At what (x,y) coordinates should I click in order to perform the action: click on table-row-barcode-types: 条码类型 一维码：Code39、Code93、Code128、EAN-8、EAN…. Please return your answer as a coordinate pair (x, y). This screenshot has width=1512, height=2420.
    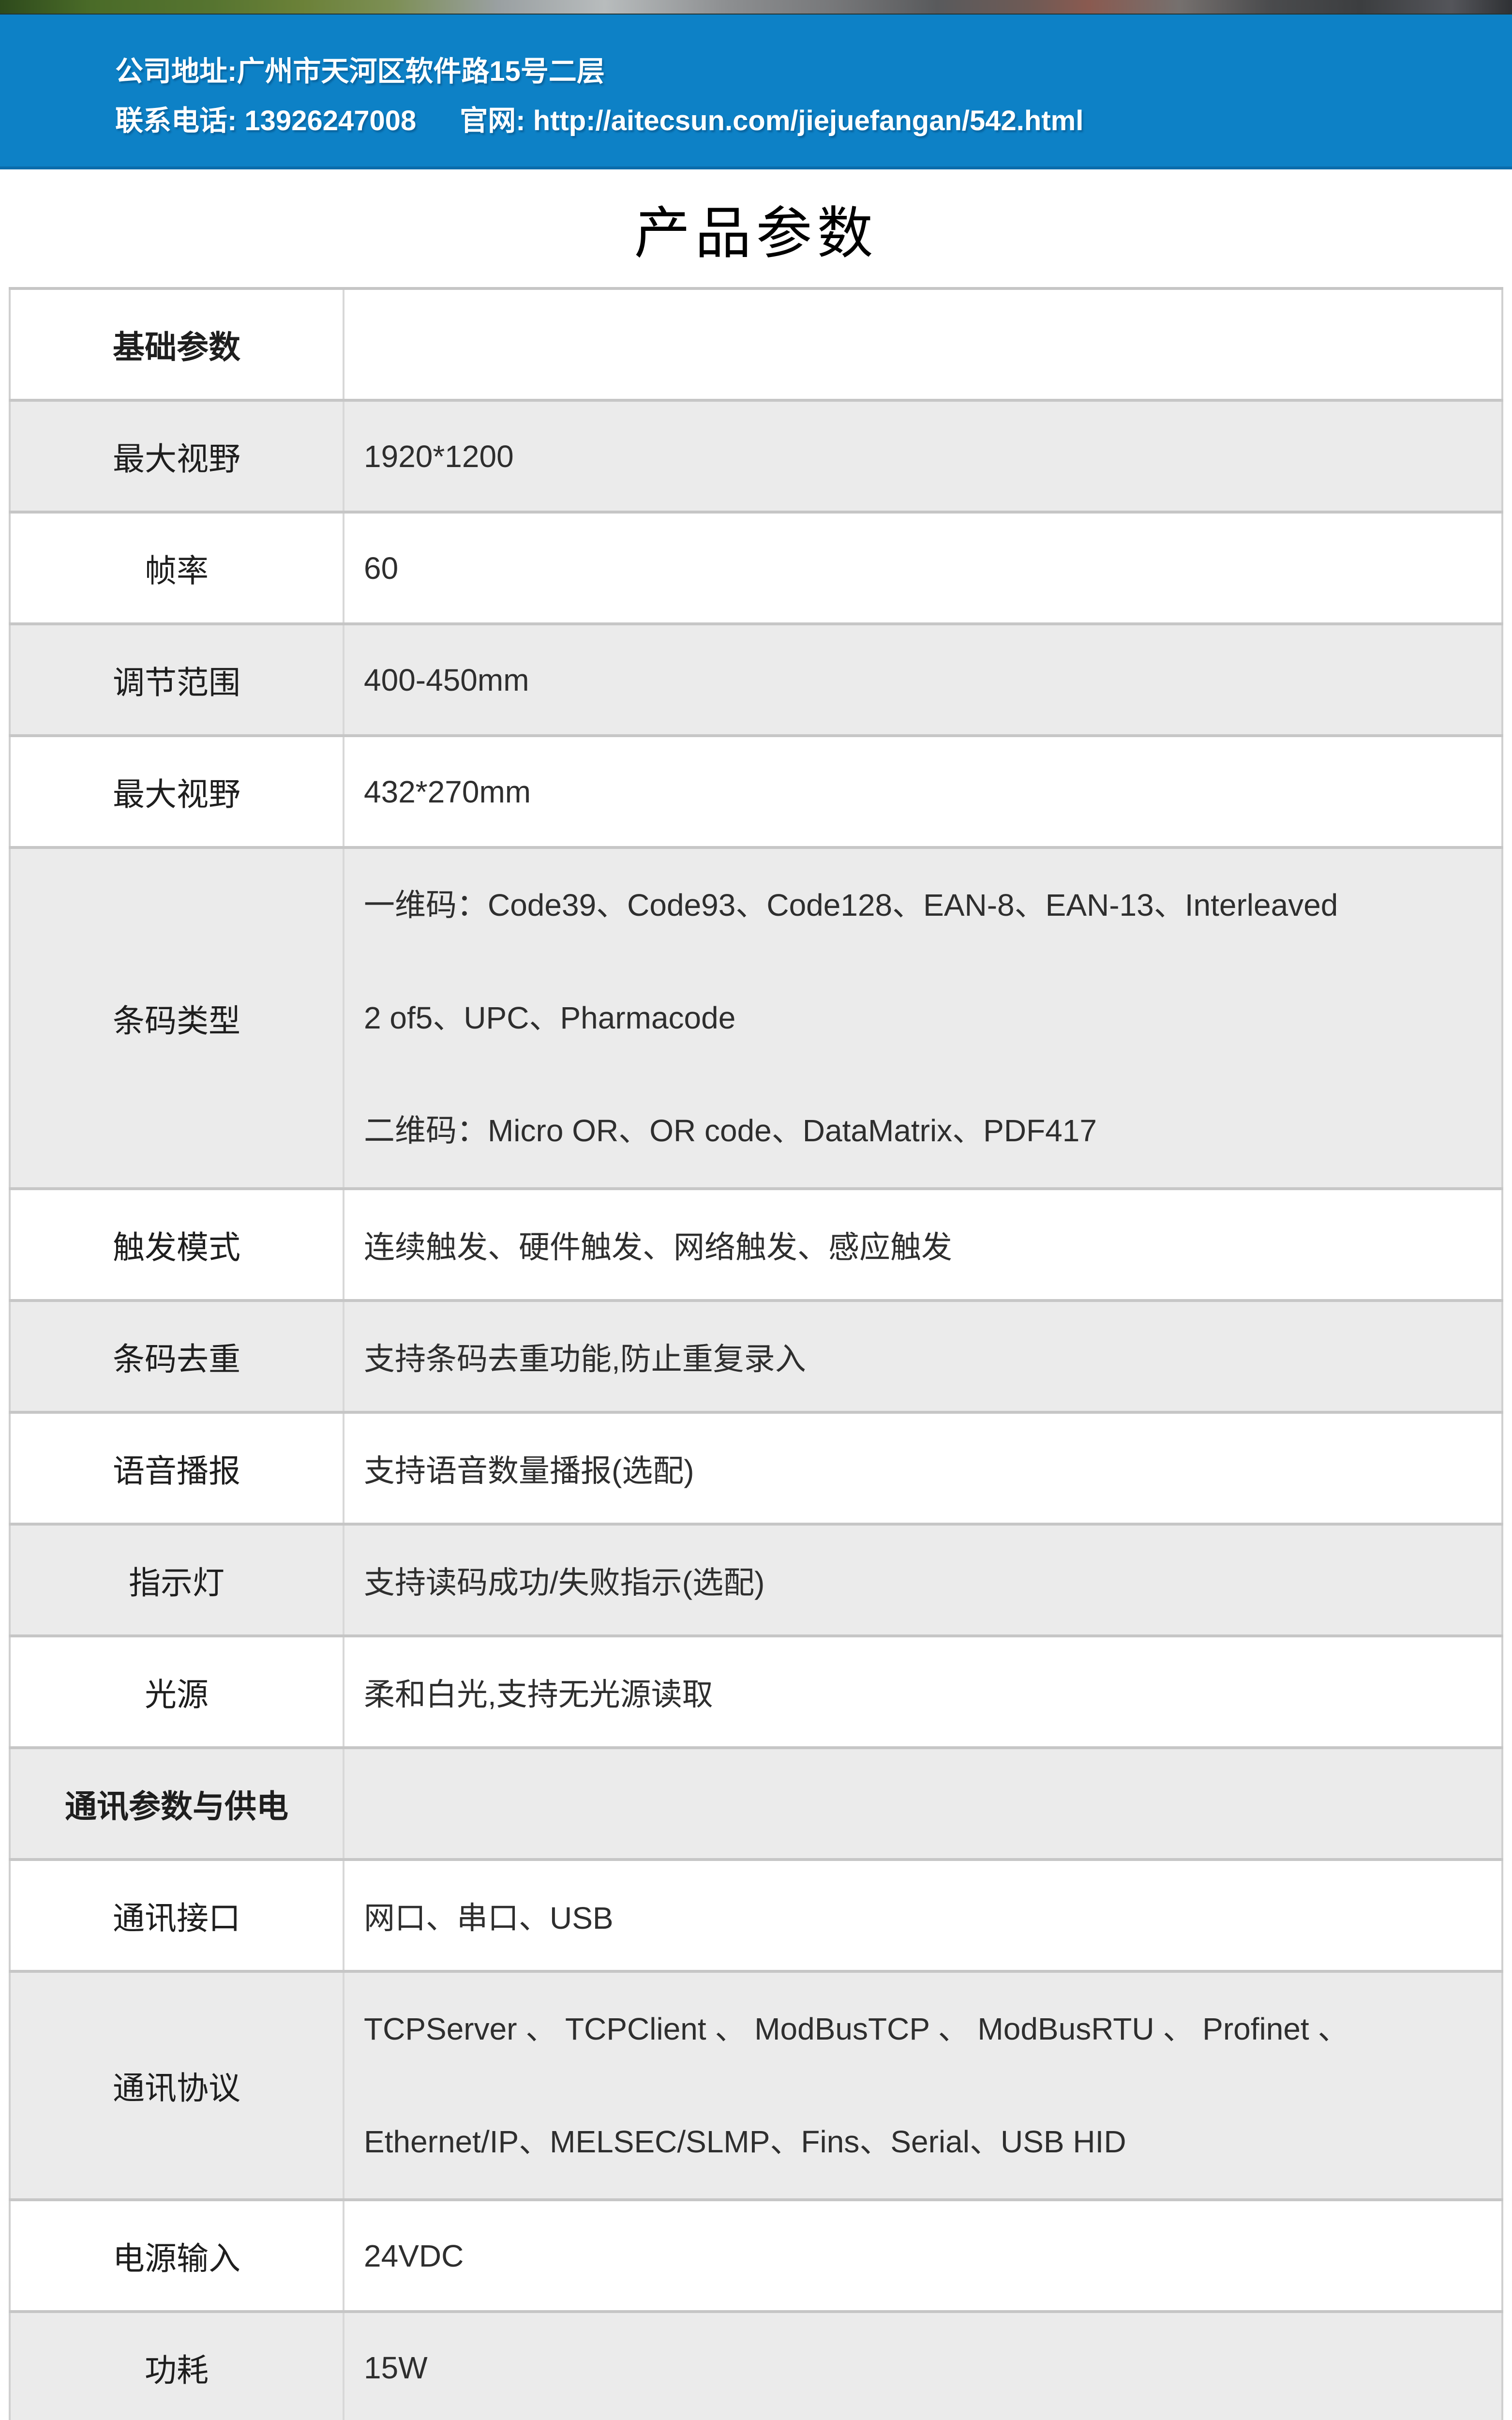
    Looking at the image, I should click on (756, 1018).